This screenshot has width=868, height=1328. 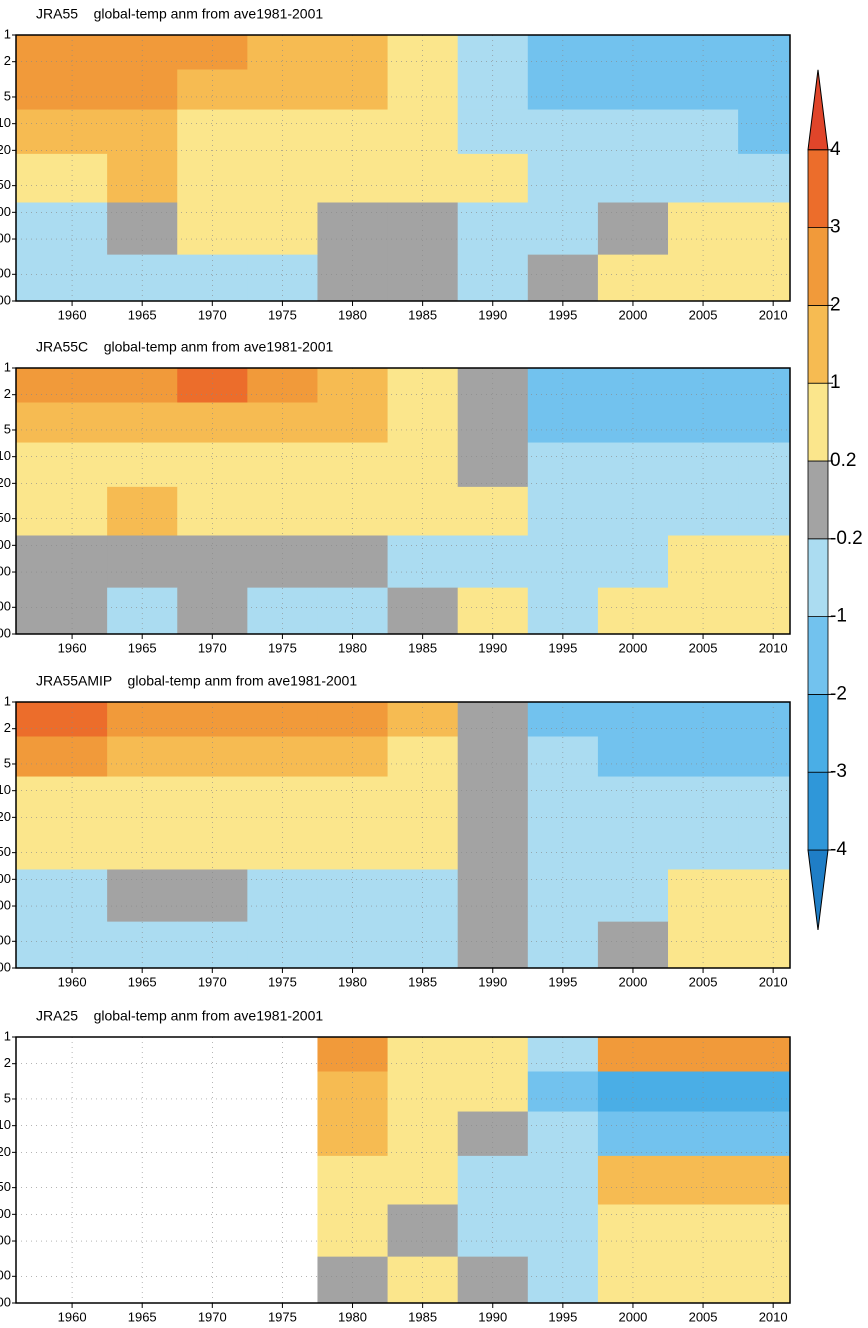 What do you see at coordinates (846, 538) in the screenshot?
I see `colorbar-label: -0.2` at bounding box center [846, 538].